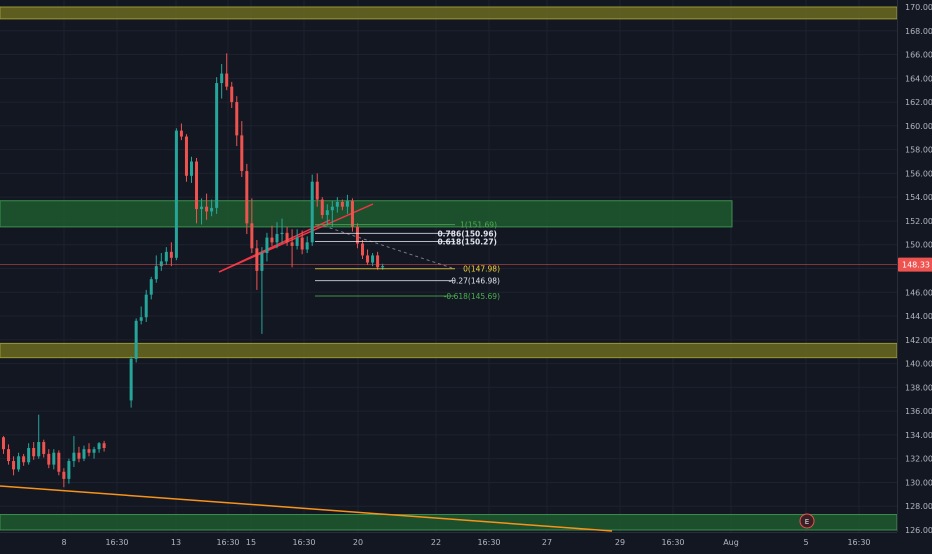 This screenshot has height=554, width=932. I want to click on y-tick-label: 150.00, so click(918, 245).